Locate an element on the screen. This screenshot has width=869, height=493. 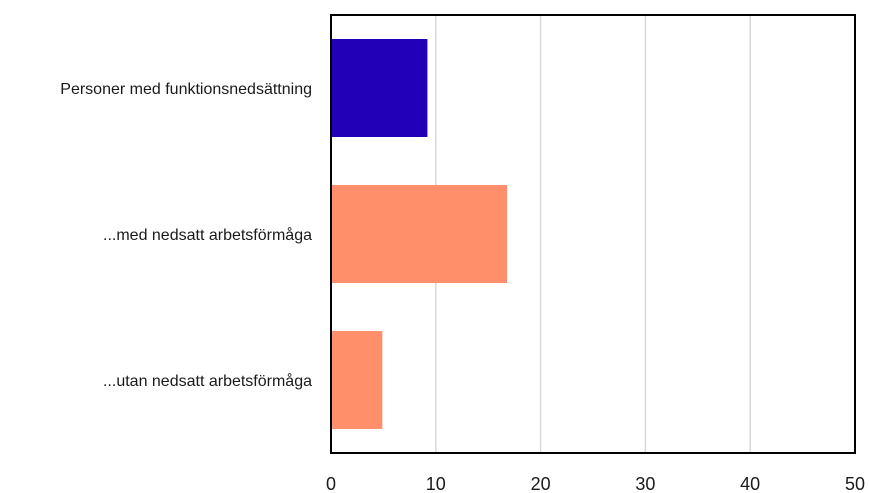
x-tick-label: 10 is located at coordinates (436, 483).